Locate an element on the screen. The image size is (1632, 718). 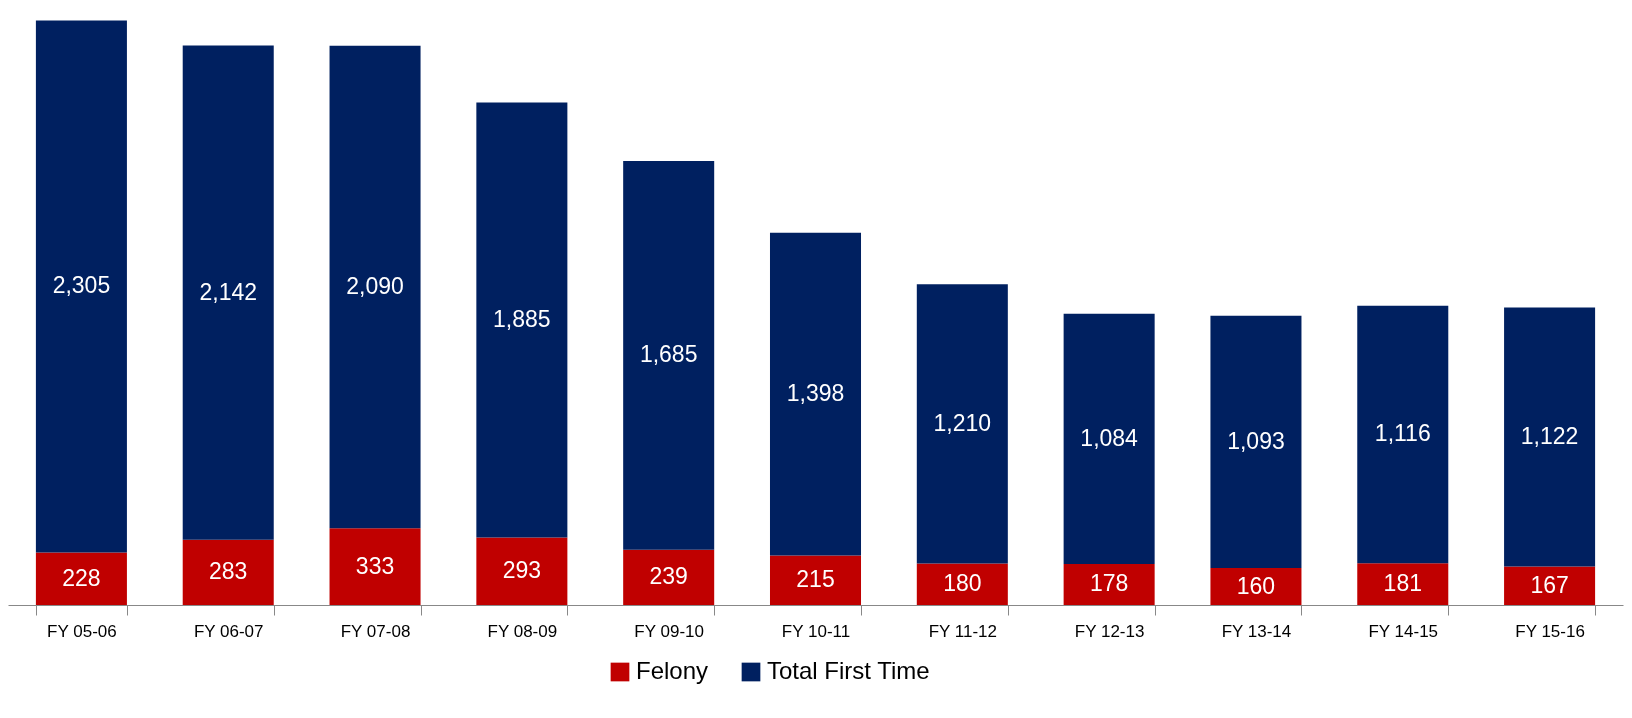
data-label: 1,122 is located at coordinates (1549, 436).